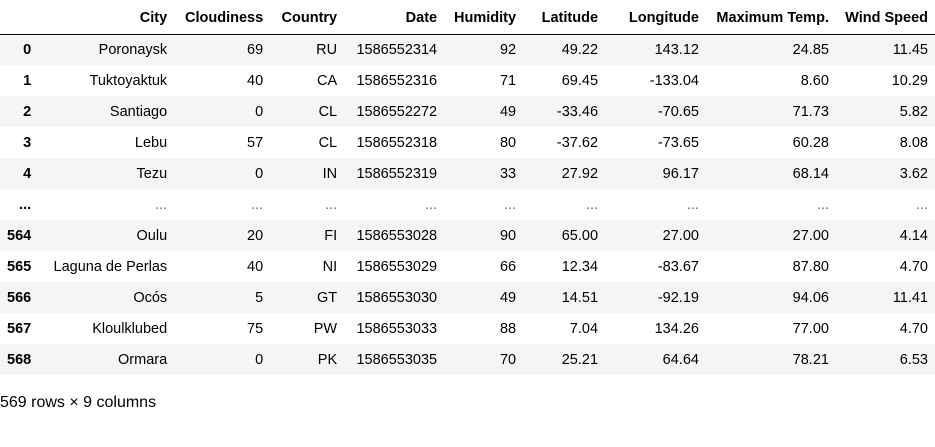  What do you see at coordinates (255, 80) in the screenshot?
I see `table-cell: 40` at bounding box center [255, 80].